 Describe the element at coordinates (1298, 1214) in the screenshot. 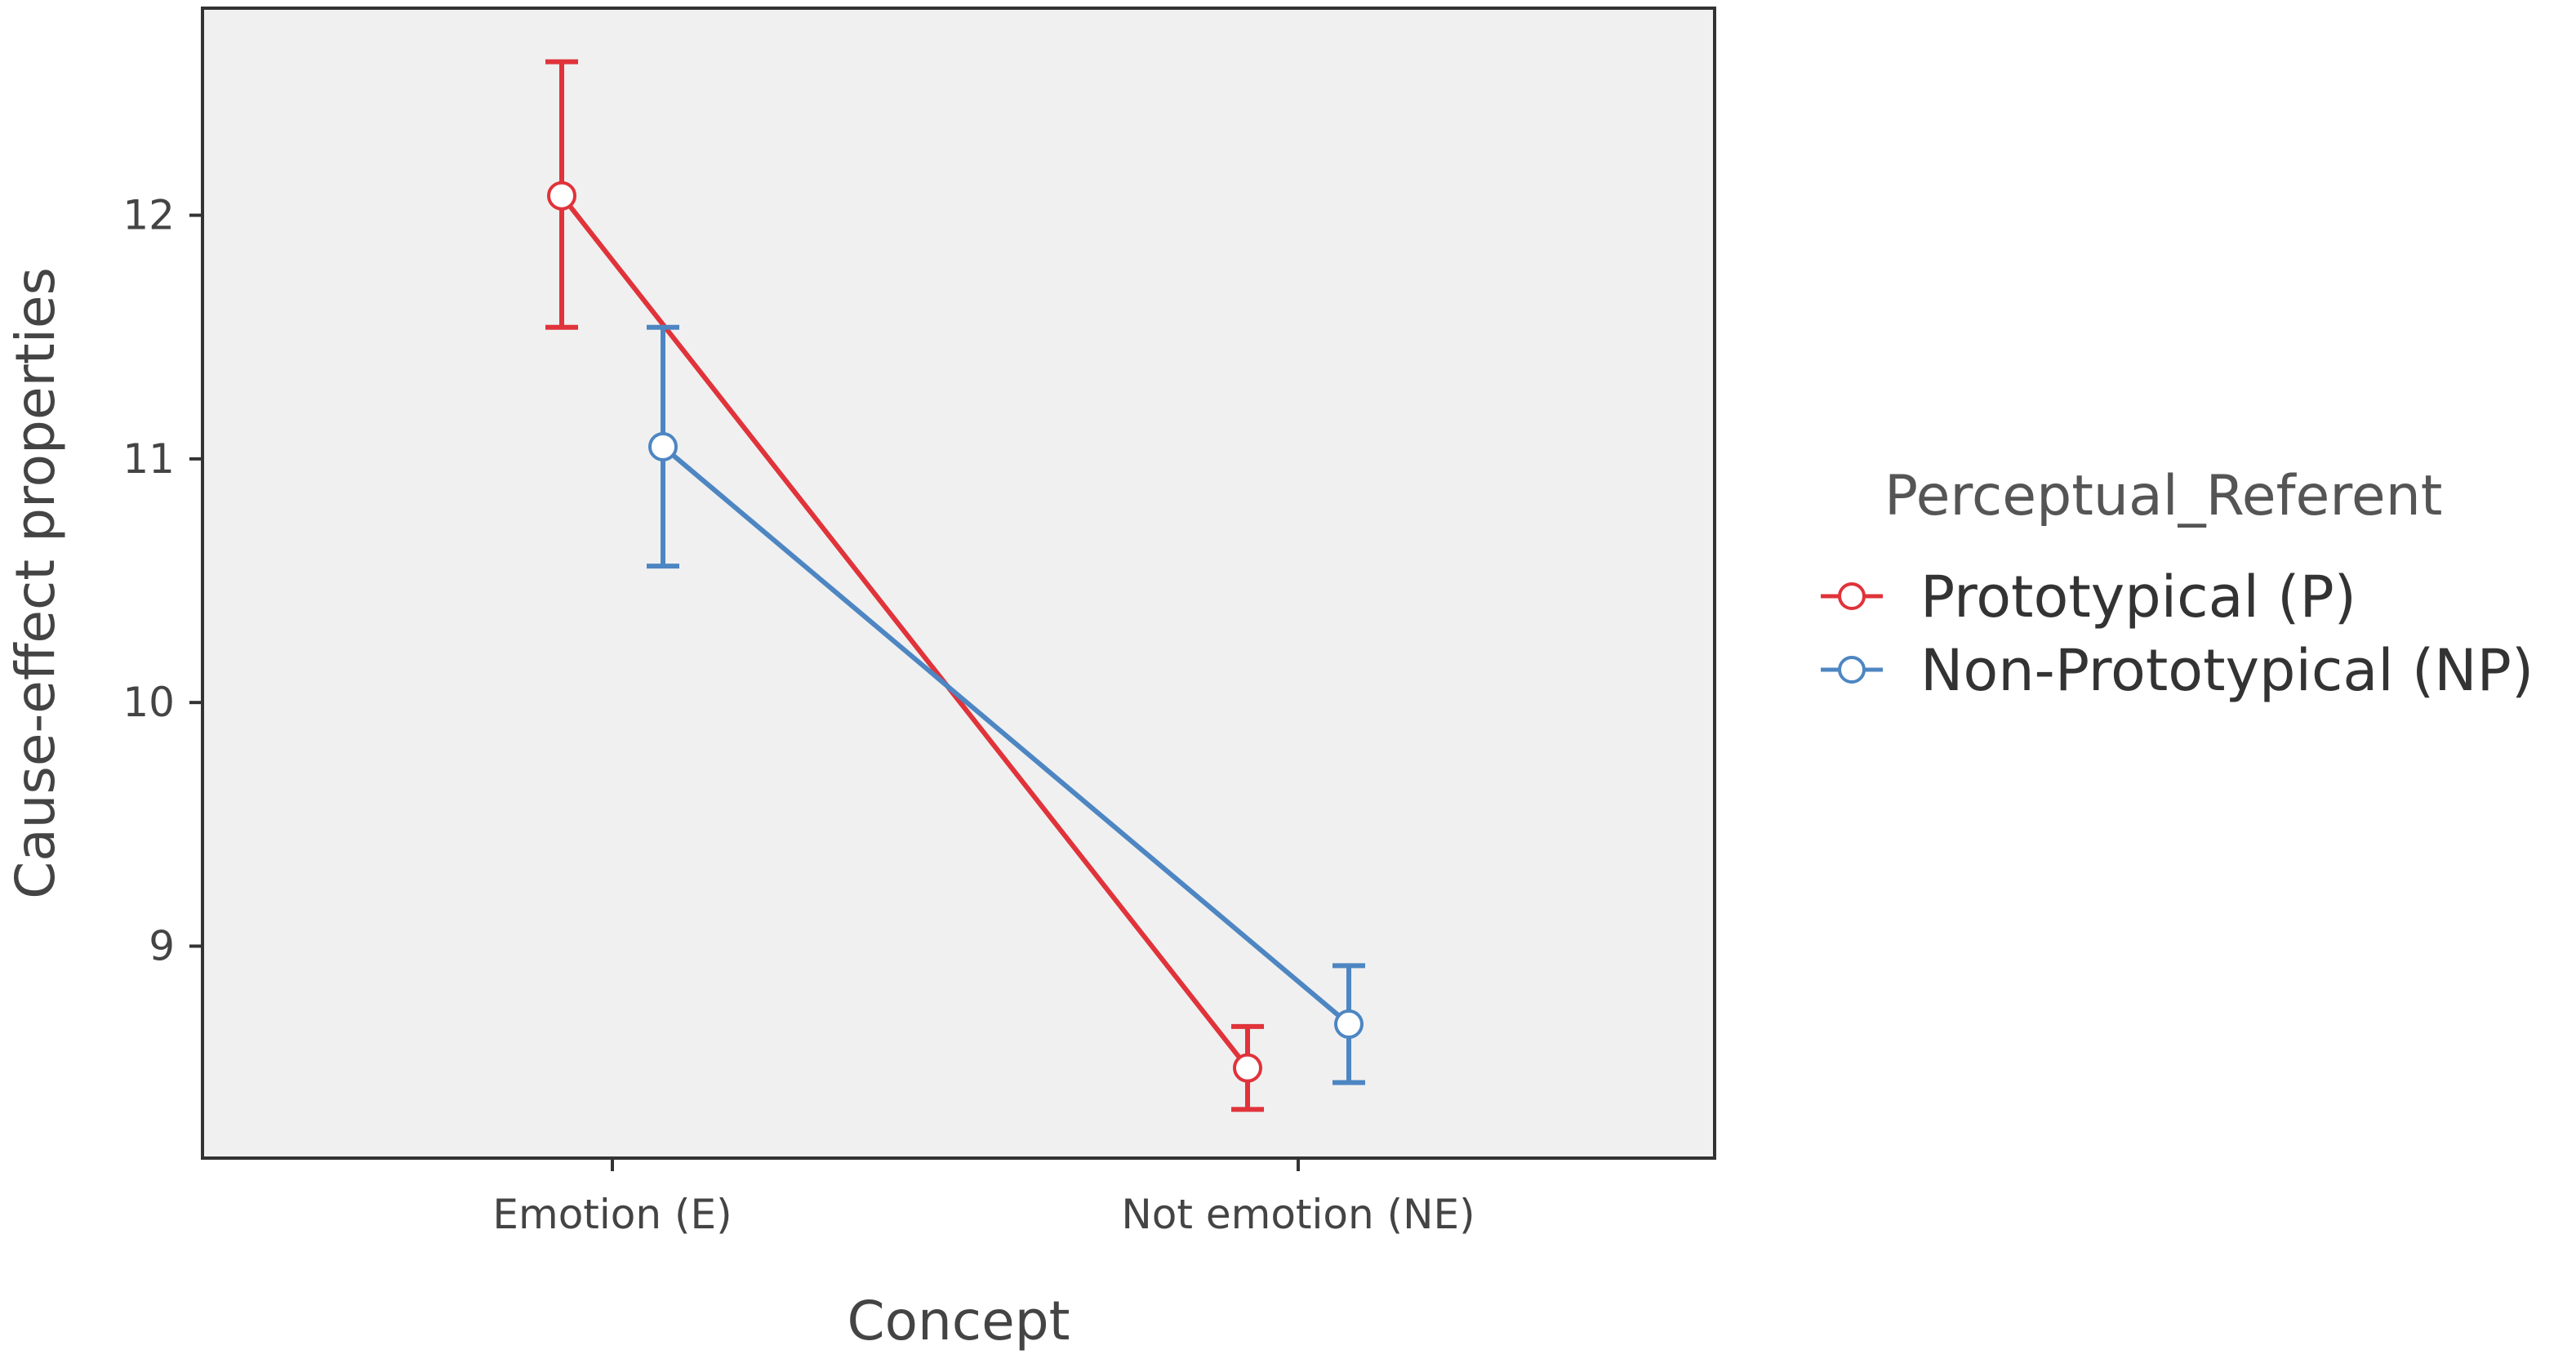

I see `x-tick-label: Not emotion (NE)` at that location.